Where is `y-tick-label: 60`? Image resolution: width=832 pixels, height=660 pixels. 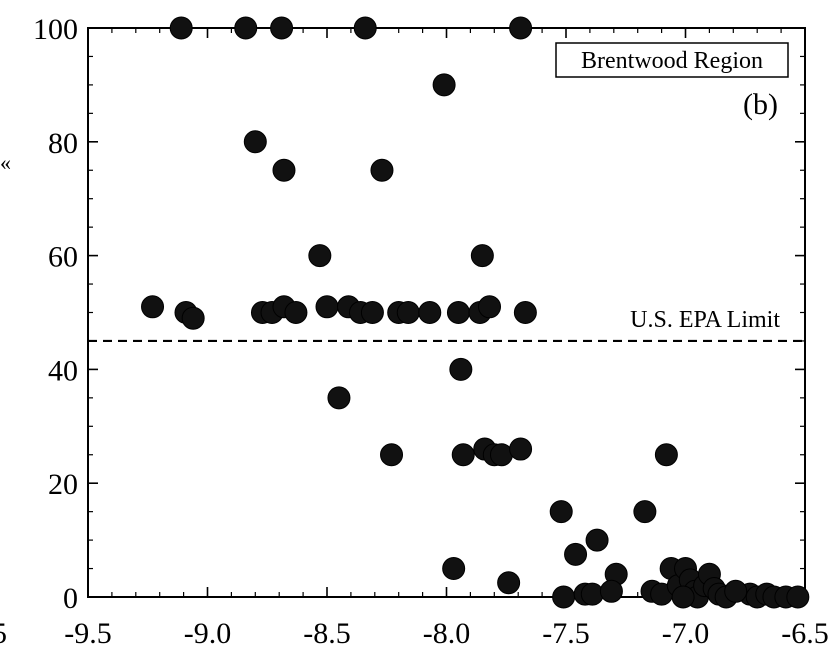
y-tick-label: 60 is located at coordinates (63, 257).